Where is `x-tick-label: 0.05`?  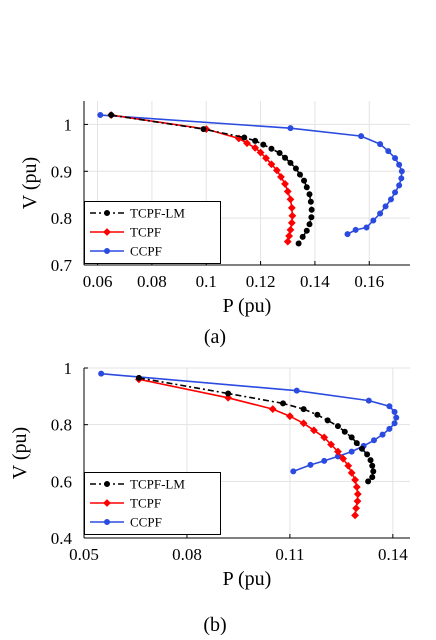 x-tick-label: 0.05 is located at coordinates (84, 554).